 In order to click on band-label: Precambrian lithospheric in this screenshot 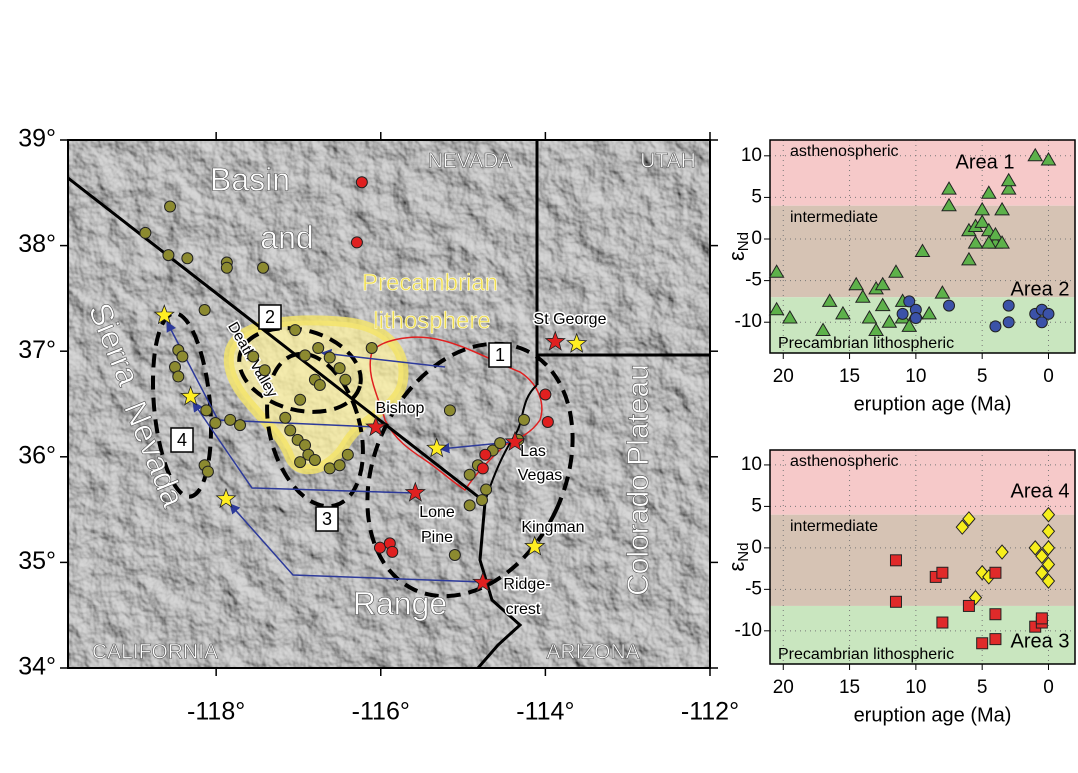, I will do `click(866, 343)`.